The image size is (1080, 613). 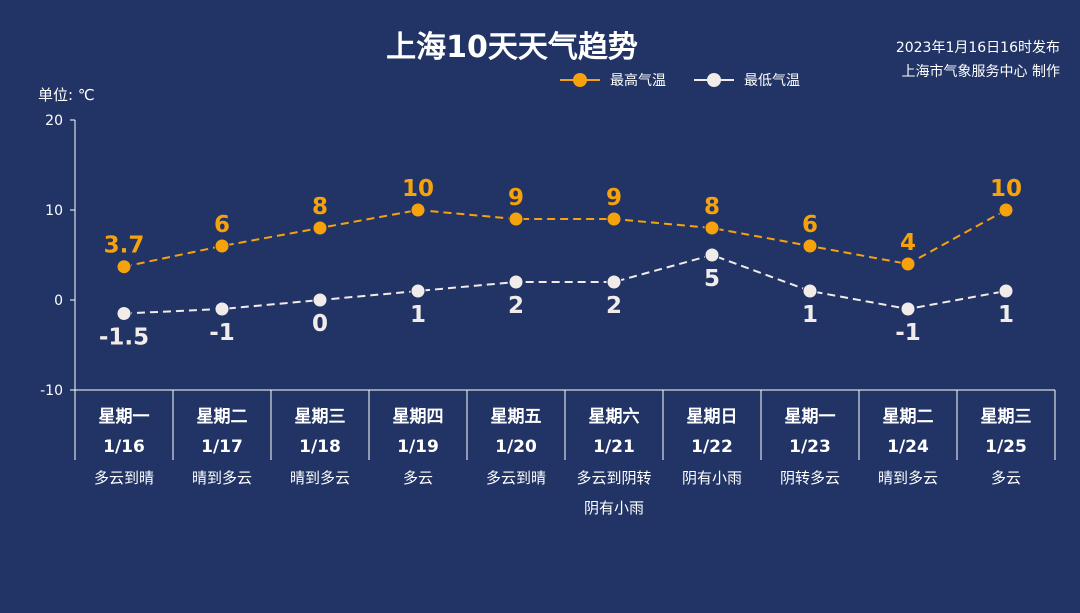 I want to click on y-tick-label: -10, so click(x=51, y=391).